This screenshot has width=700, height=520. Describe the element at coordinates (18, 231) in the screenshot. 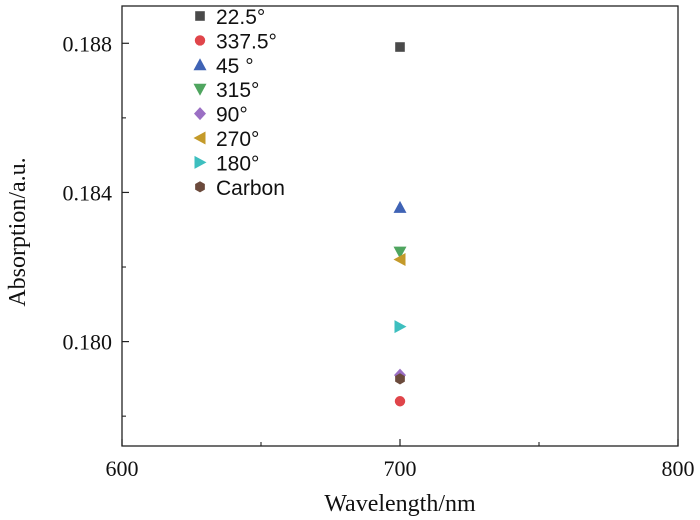

I see `y-axis-title: Absorption/a.u.` at that location.